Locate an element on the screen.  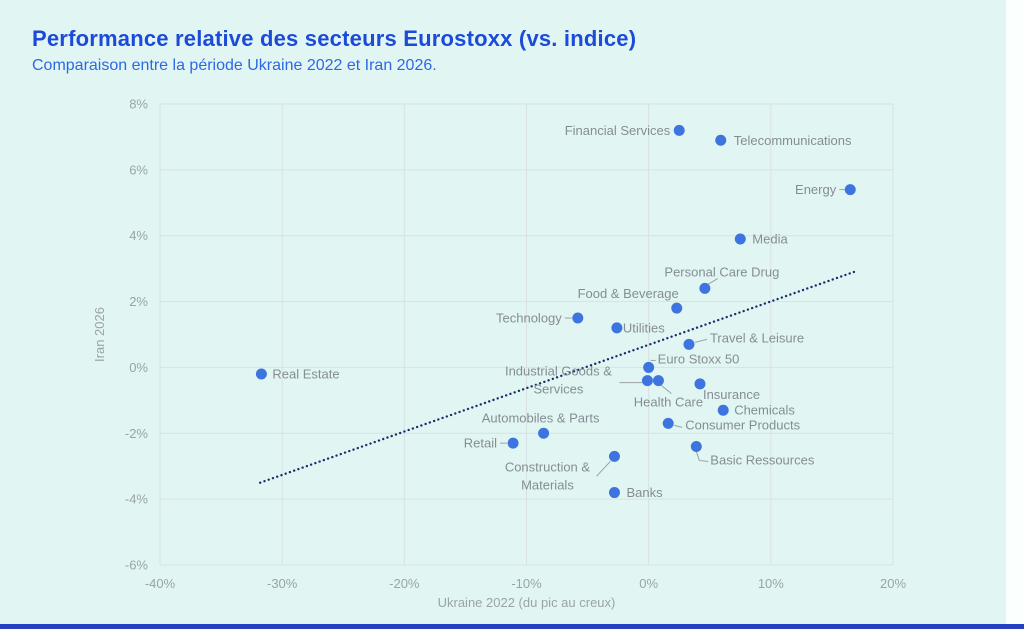
data-point-health-care is located at coordinates (658, 381).